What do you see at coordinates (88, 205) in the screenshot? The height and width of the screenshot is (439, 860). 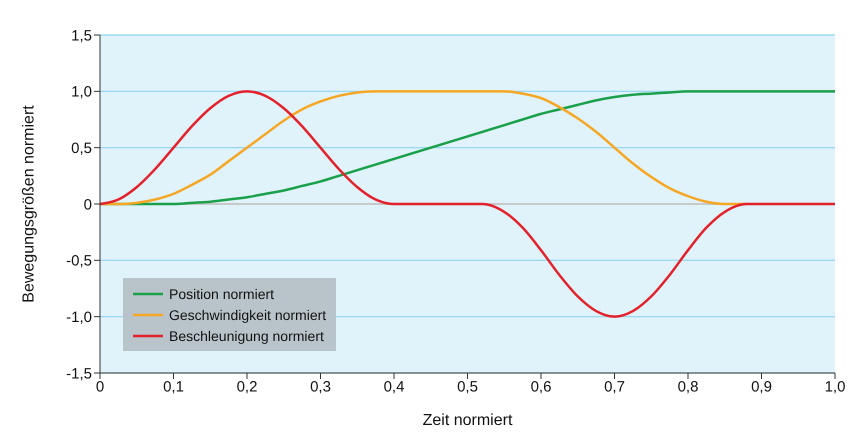 I see `y-tick-label: 0` at bounding box center [88, 205].